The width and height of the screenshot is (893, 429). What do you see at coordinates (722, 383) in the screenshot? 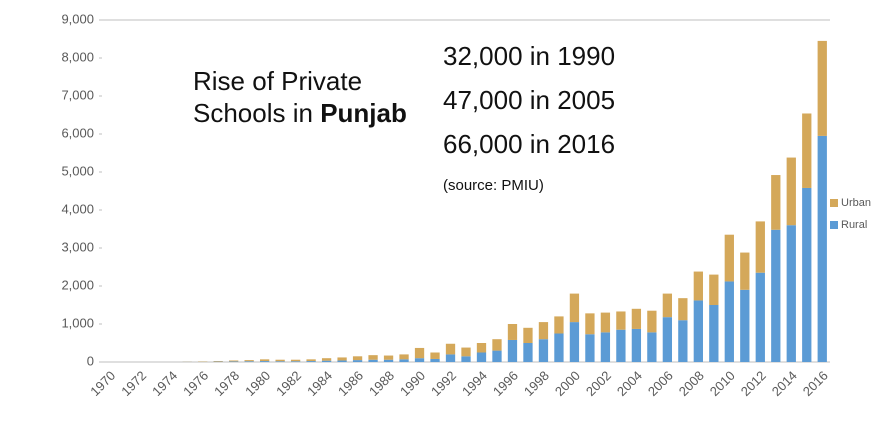
I see `x-tick-label: 2010` at bounding box center [722, 383].